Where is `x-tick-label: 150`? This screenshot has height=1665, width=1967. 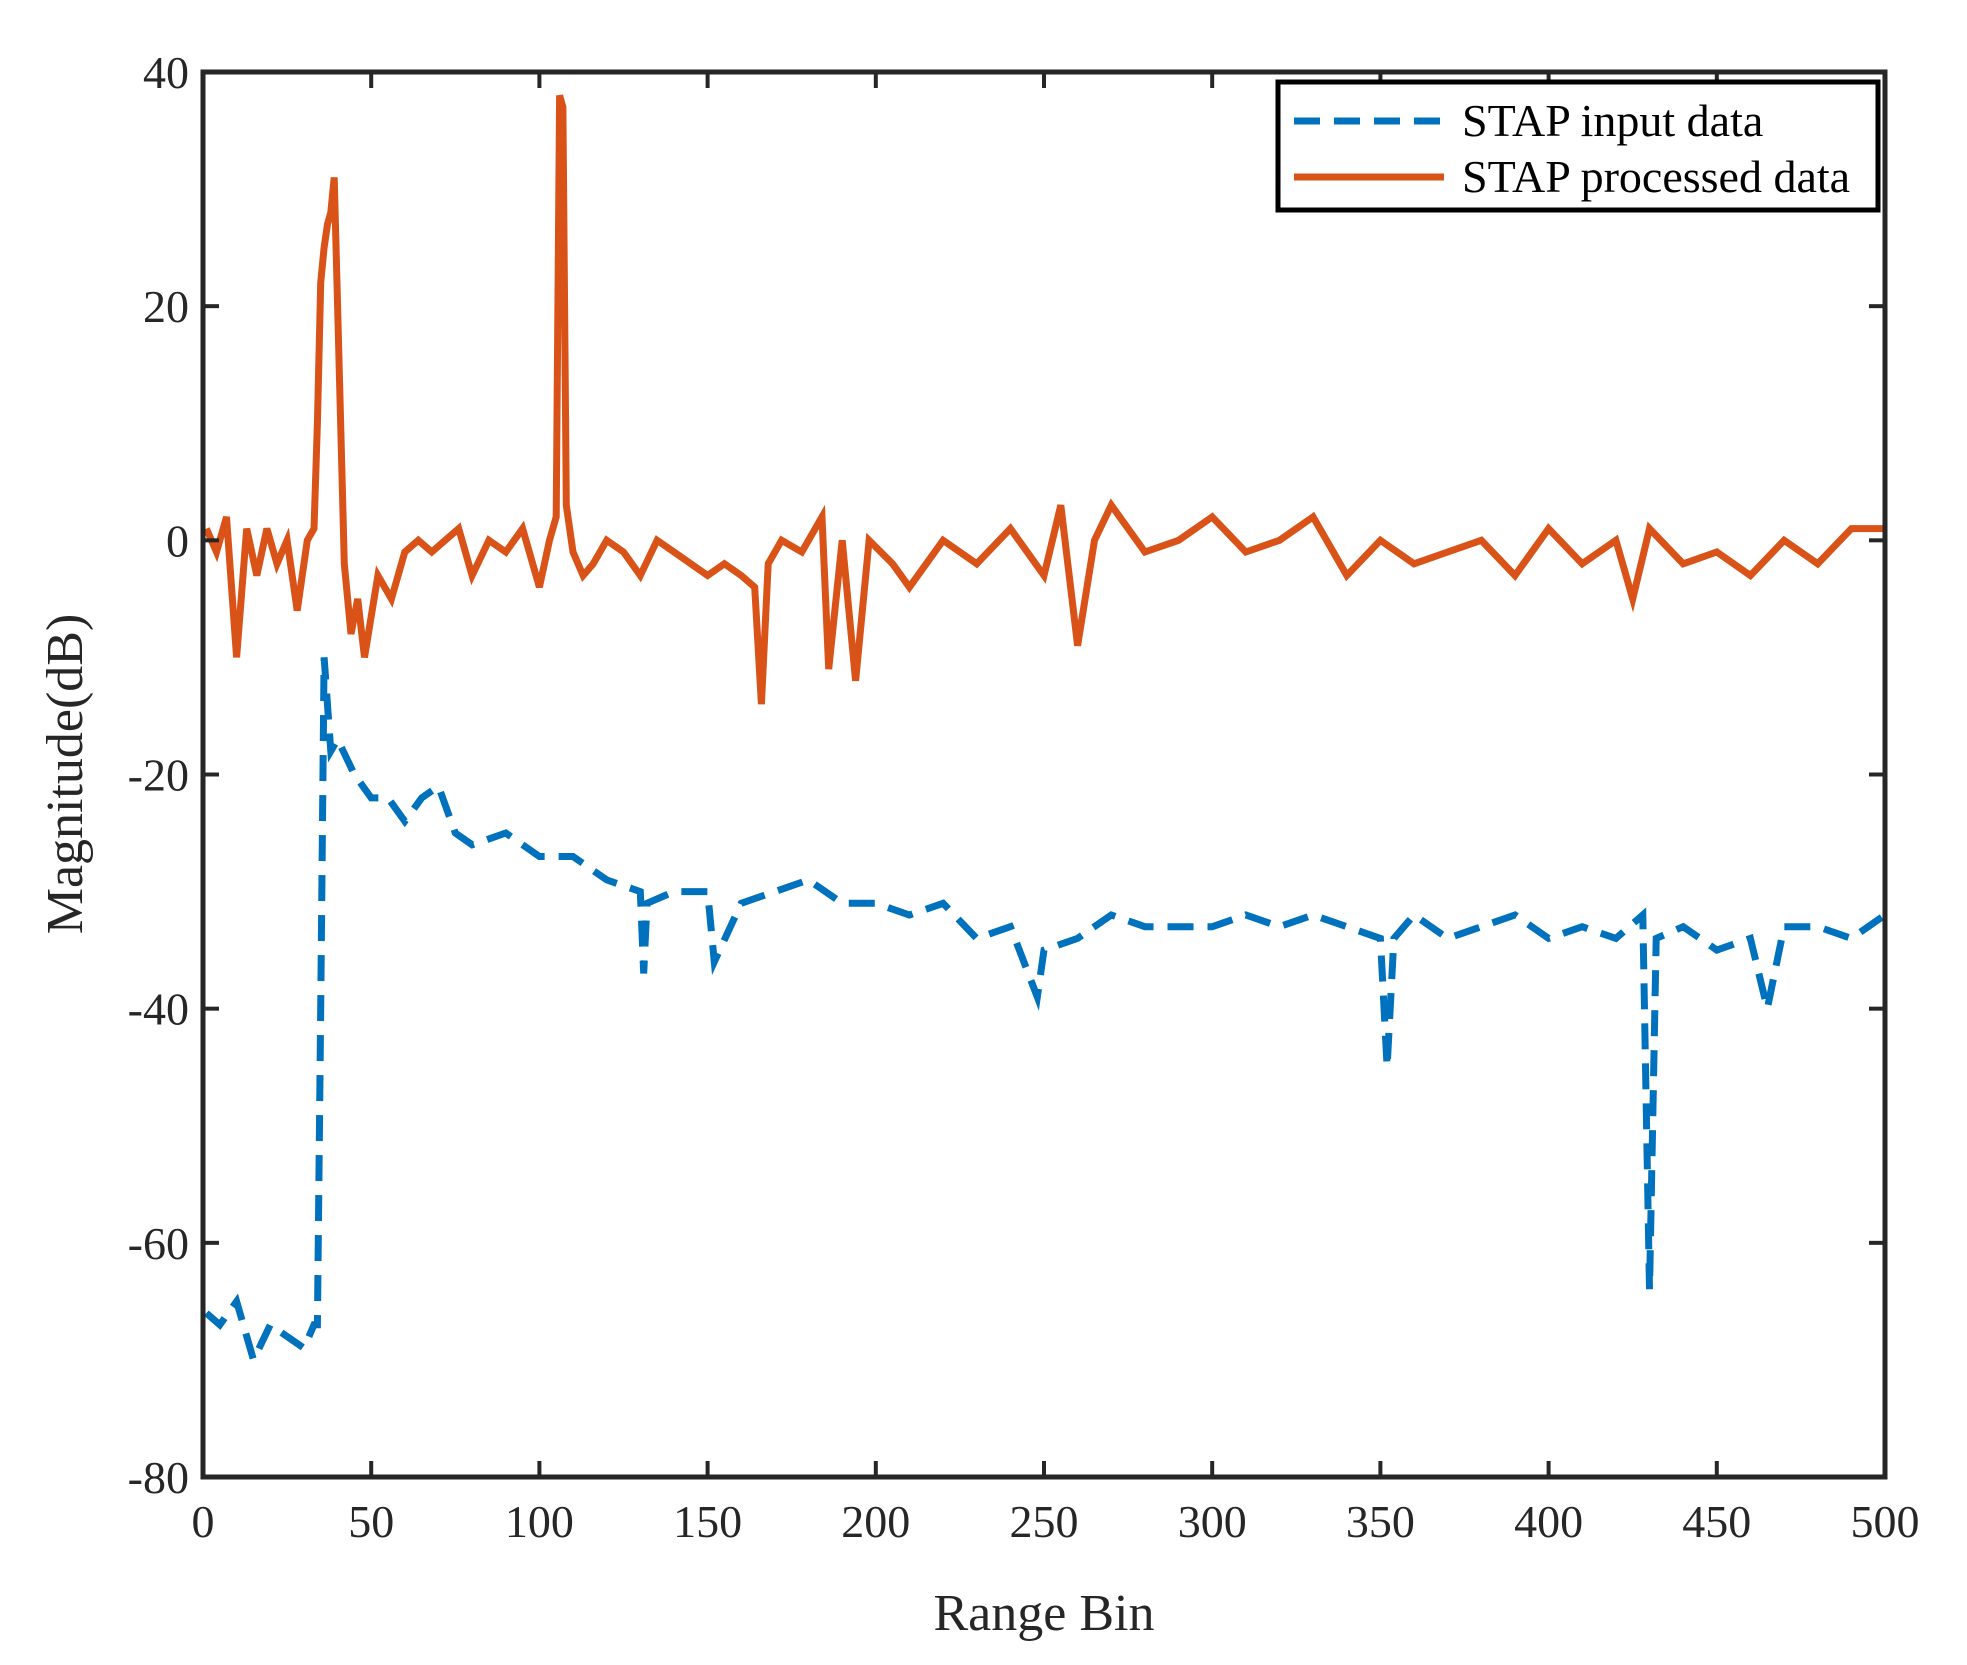 x-tick-label: 150 is located at coordinates (707, 1521).